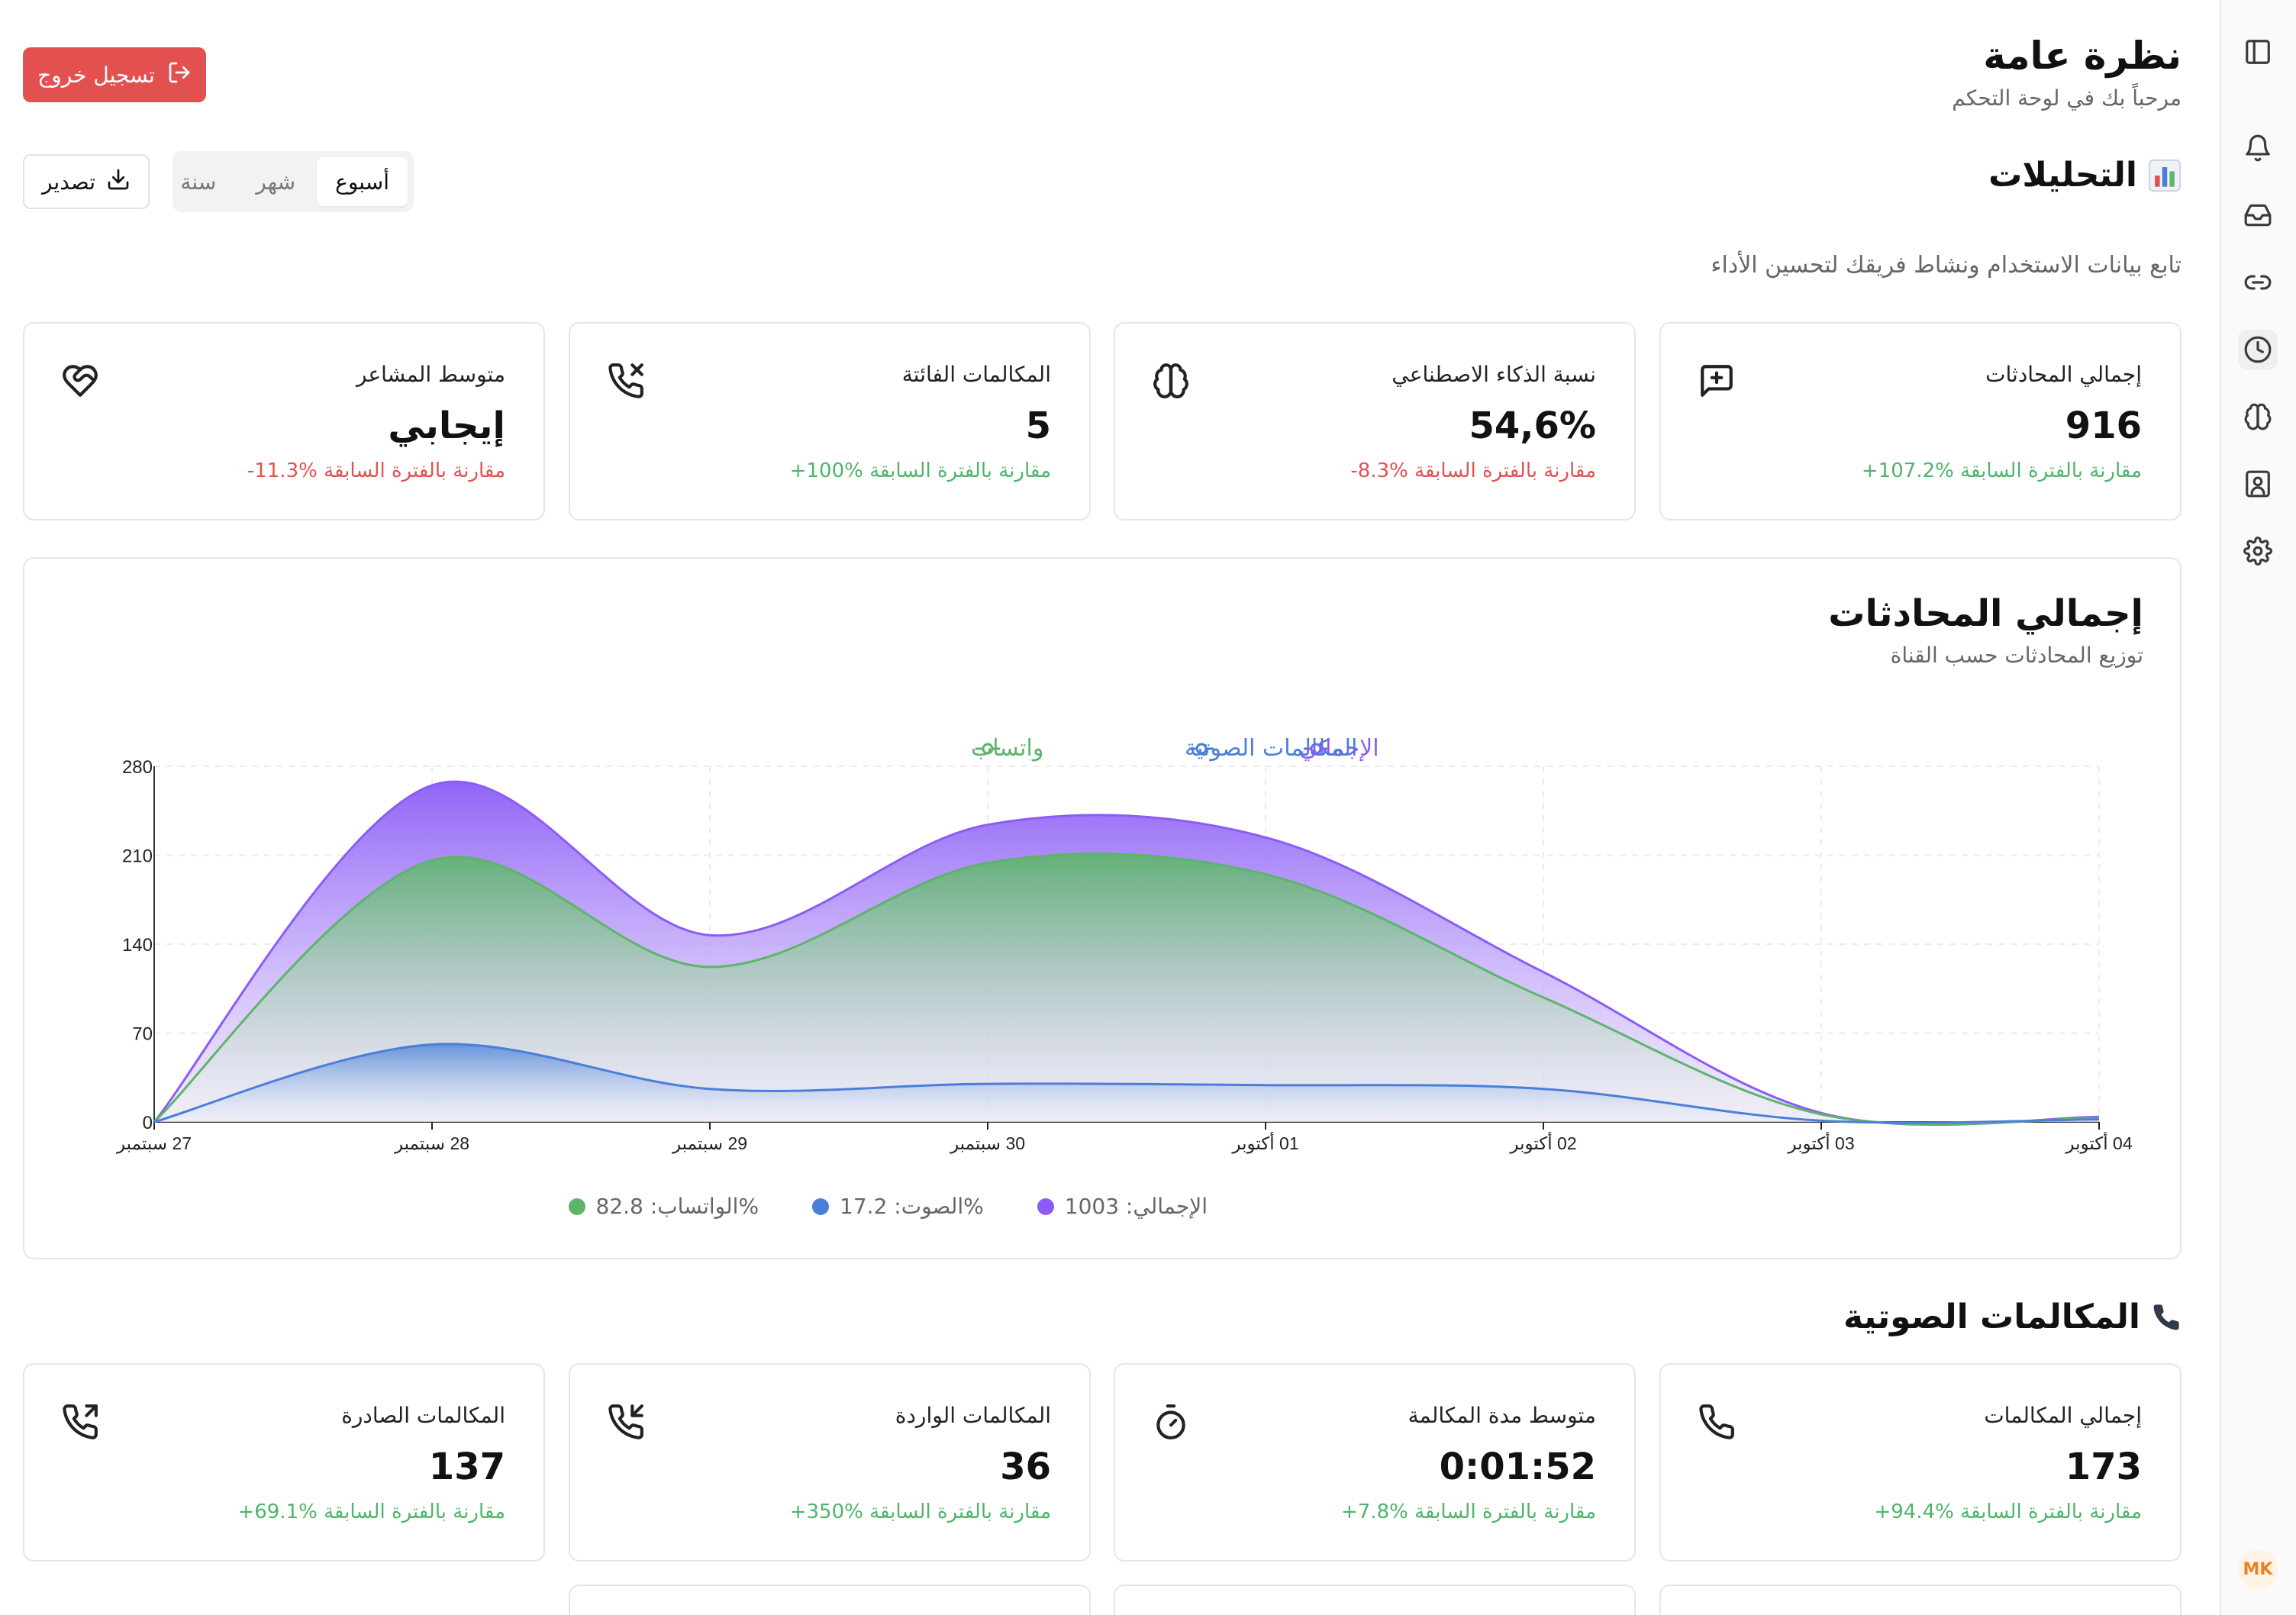 The height and width of the screenshot is (1615, 2296). I want to click on voice-dot, so click(821, 1206).